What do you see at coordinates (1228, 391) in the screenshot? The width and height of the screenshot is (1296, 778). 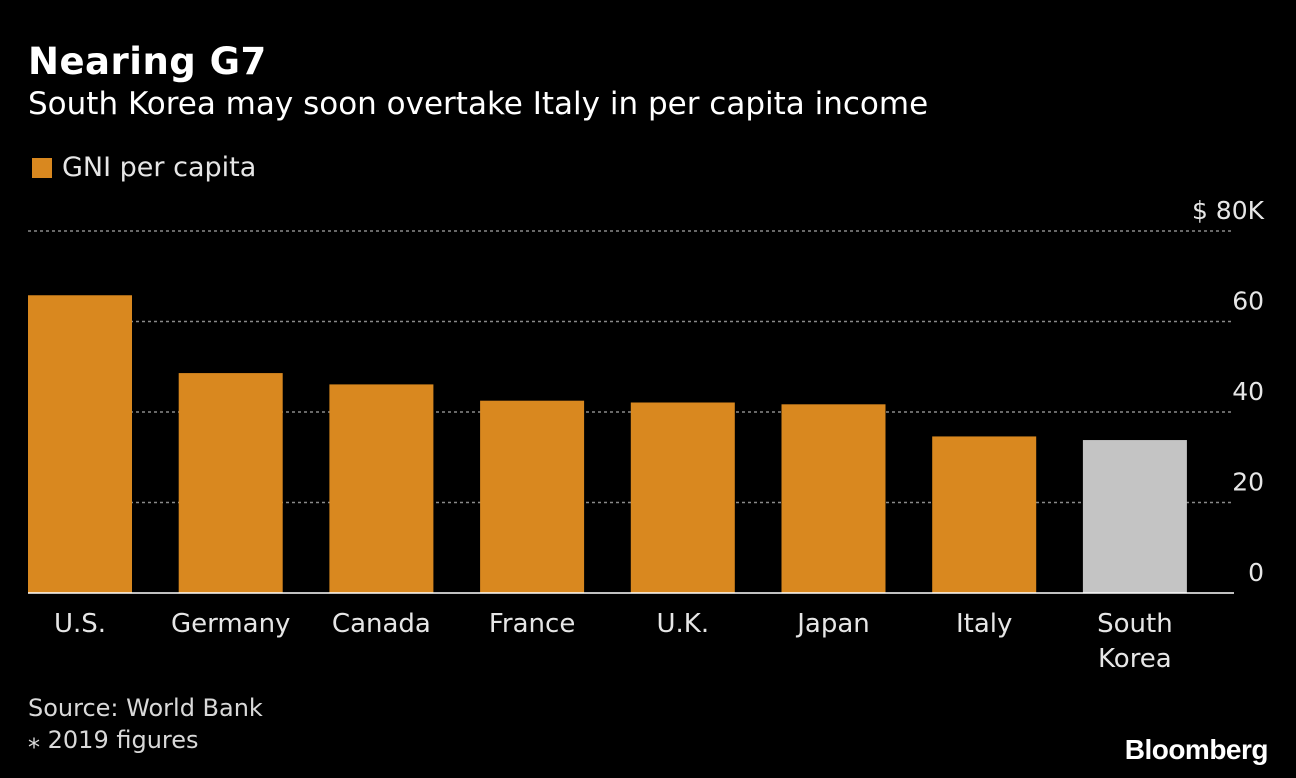 I see `y-tick-labels: 0 20 40 60 $ 80K` at bounding box center [1228, 391].